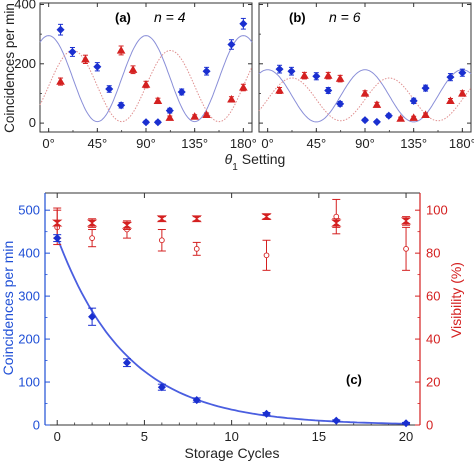 This screenshot has width=474, height=466. What do you see at coordinates (406, 436) in the screenshot?
I see `panel-c-x-tick-label: 20` at bounding box center [406, 436].